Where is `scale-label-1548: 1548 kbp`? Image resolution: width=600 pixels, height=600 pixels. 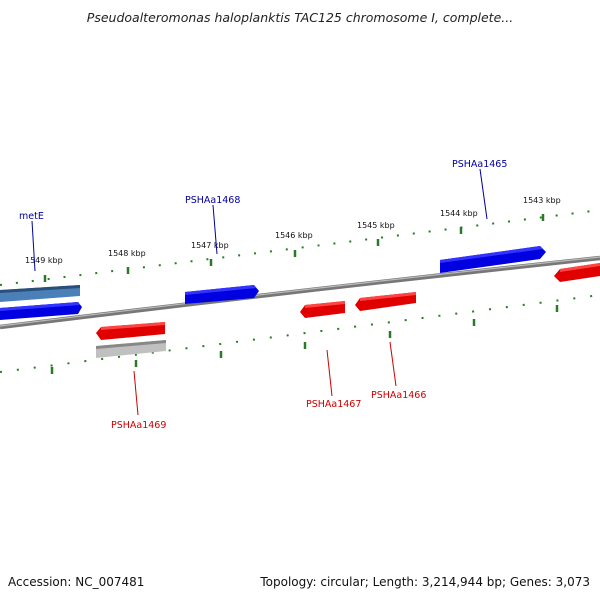
scale-label-1548: 1548 kbp is located at coordinates (127, 253).